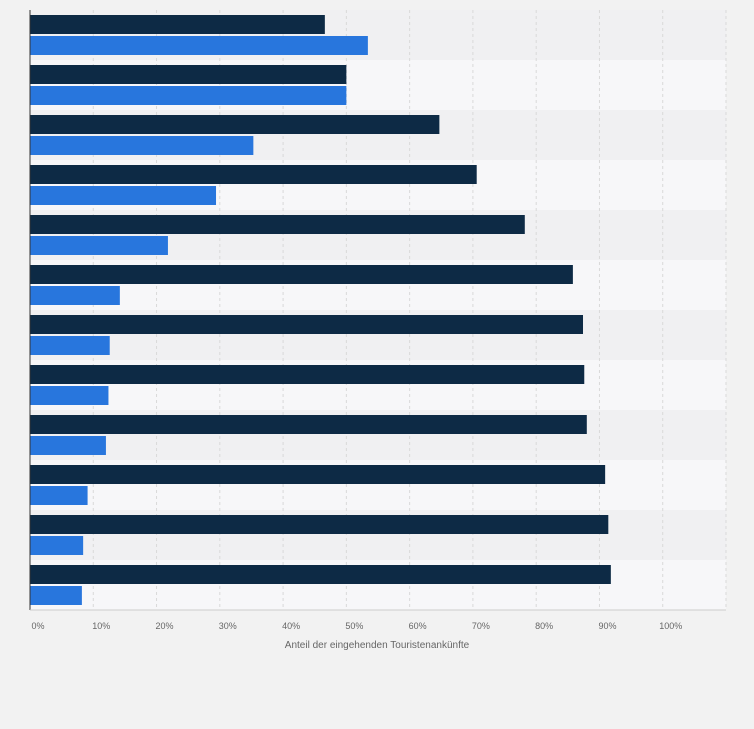 This screenshot has height=729, width=754. What do you see at coordinates (481, 626) in the screenshot?
I see `x-tick-label: 70%` at bounding box center [481, 626].